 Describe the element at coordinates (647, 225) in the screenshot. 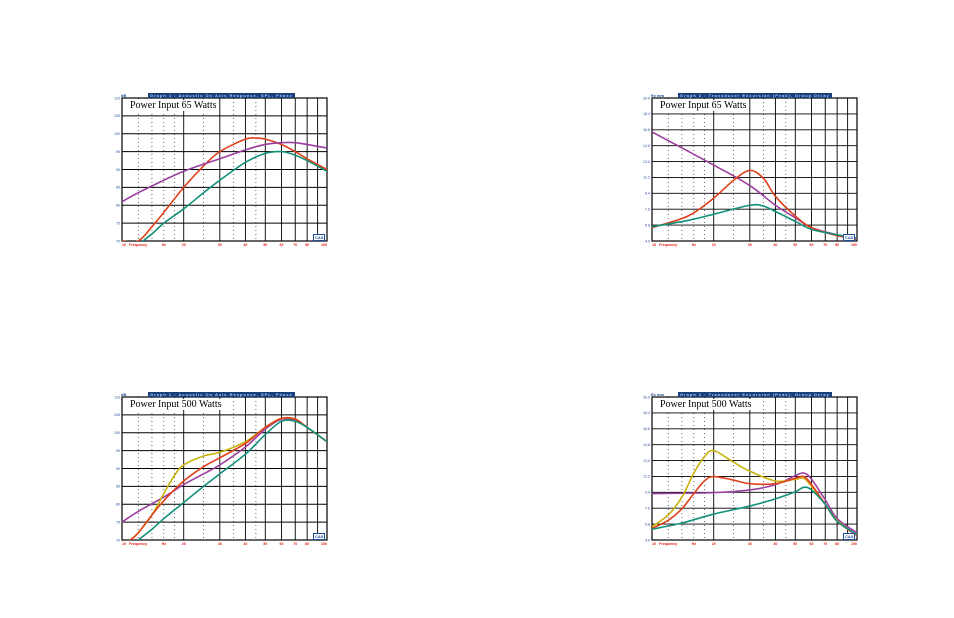

I see `y-tick-label: 5.8` at that location.